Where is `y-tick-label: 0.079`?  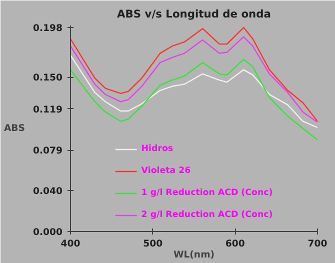 y-tick-label: 0.079 is located at coordinates (47, 151).